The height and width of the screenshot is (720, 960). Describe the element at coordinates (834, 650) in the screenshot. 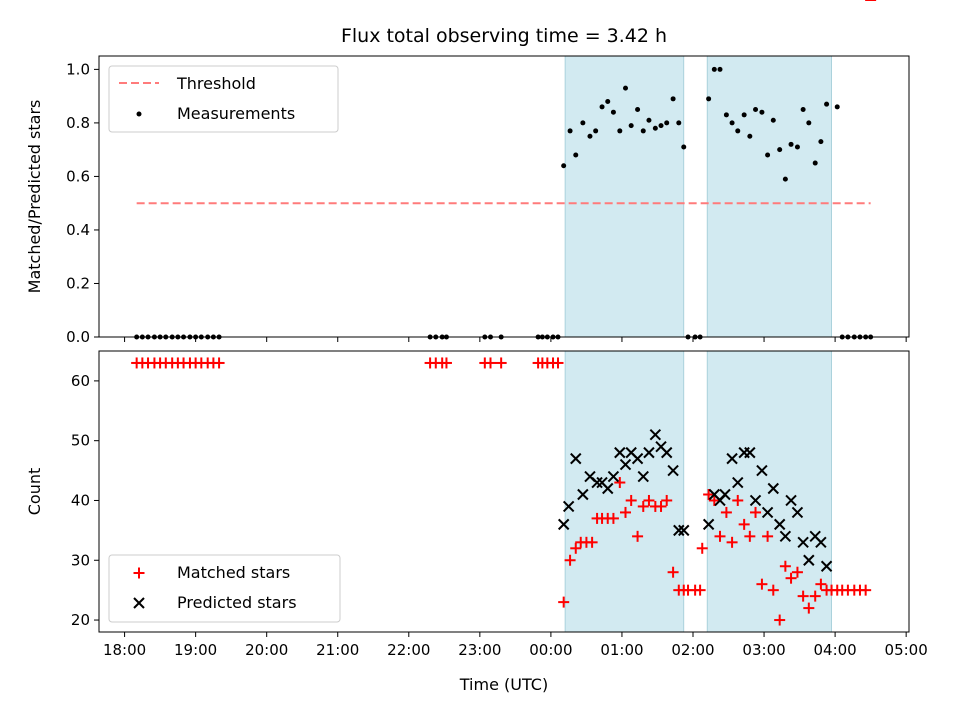

I see `x-tick-label: 04:00` at that location.